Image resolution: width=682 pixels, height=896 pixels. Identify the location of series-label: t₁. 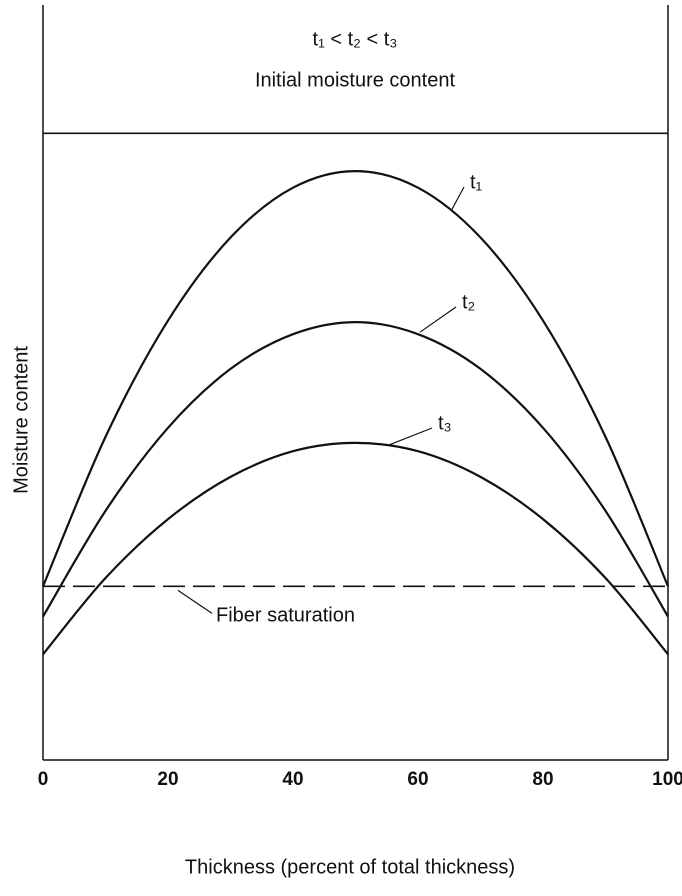
(476, 182).